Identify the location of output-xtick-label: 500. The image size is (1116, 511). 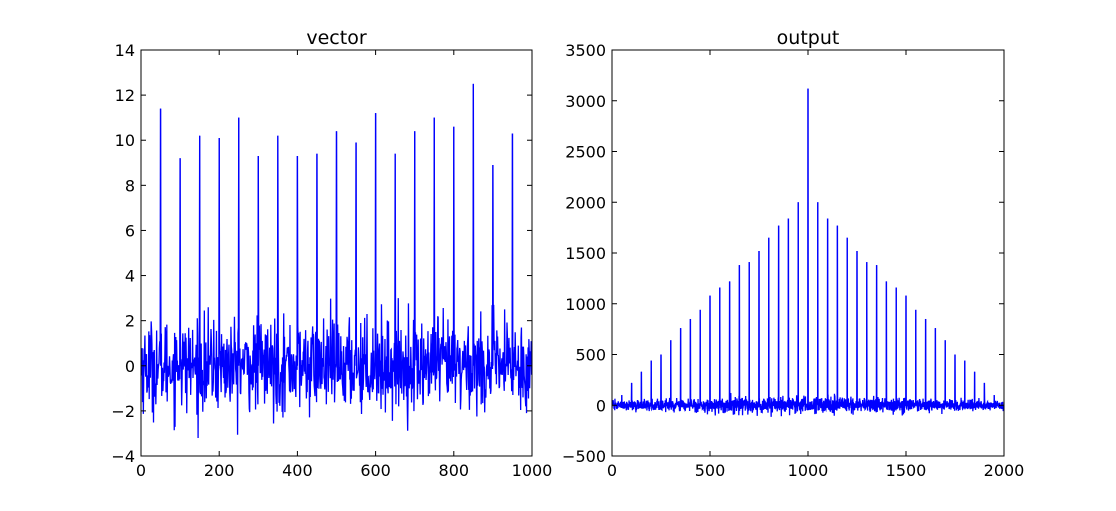
(710, 470).